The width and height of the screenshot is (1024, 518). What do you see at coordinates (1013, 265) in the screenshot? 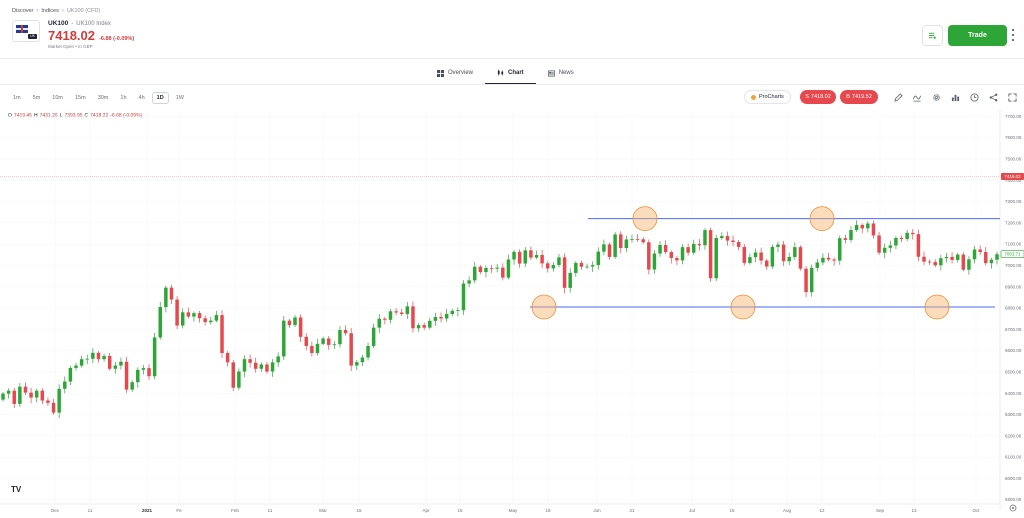
I see `y-tick-label: 7000.00` at bounding box center [1013, 265].